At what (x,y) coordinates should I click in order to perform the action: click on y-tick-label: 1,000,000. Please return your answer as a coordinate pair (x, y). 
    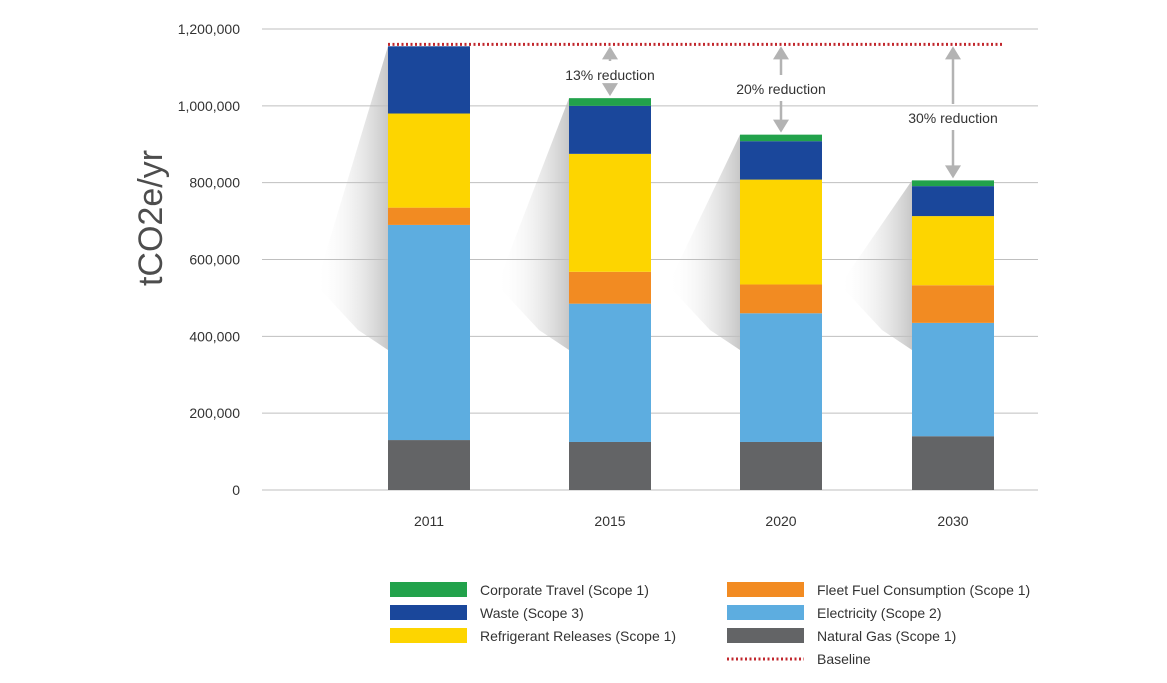
    Looking at the image, I should click on (209, 106).